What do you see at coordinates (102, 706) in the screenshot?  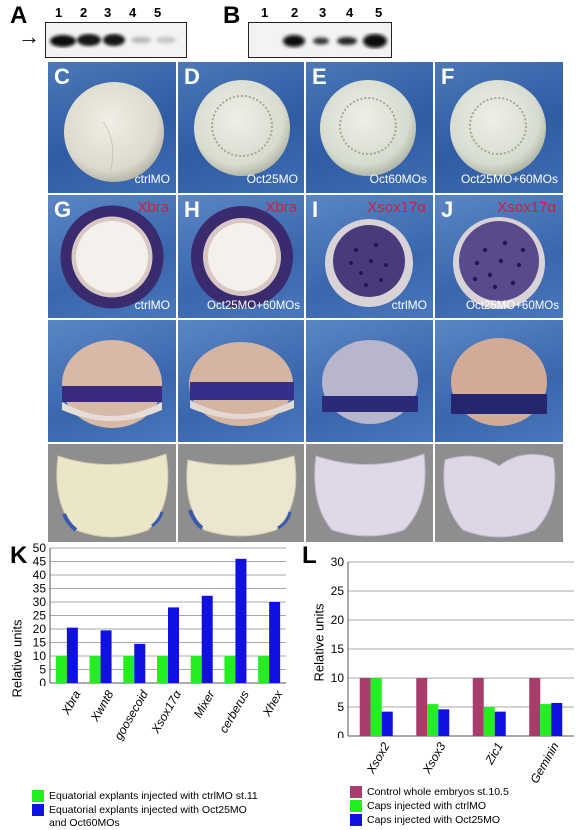 I see `x-tick-label: Xwnt8` at bounding box center [102, 706].